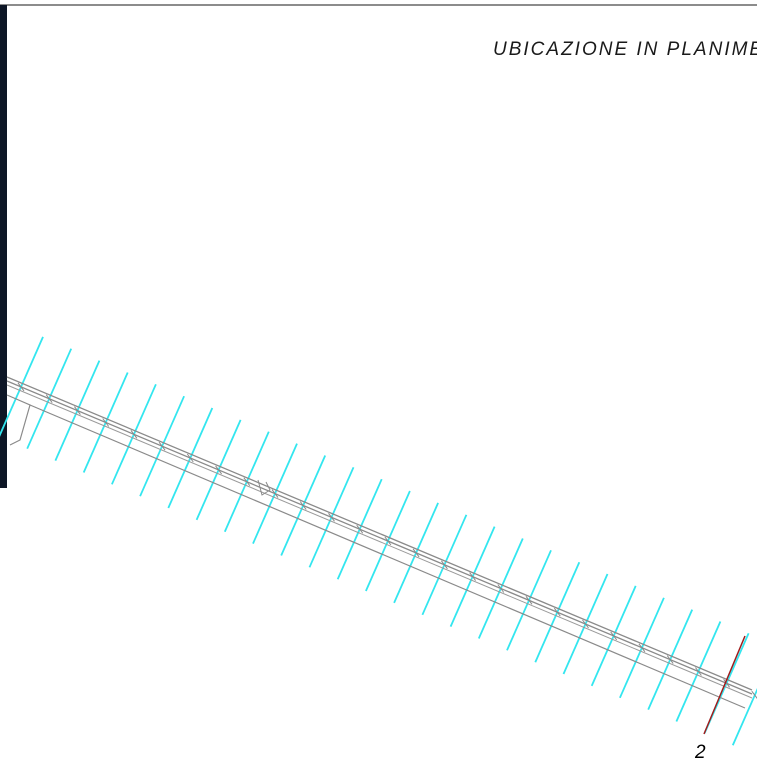 The image size is (757, 763). Describe the element at coordinates (18, 420) in the screenshot. I see `road-start-detail` at that location.